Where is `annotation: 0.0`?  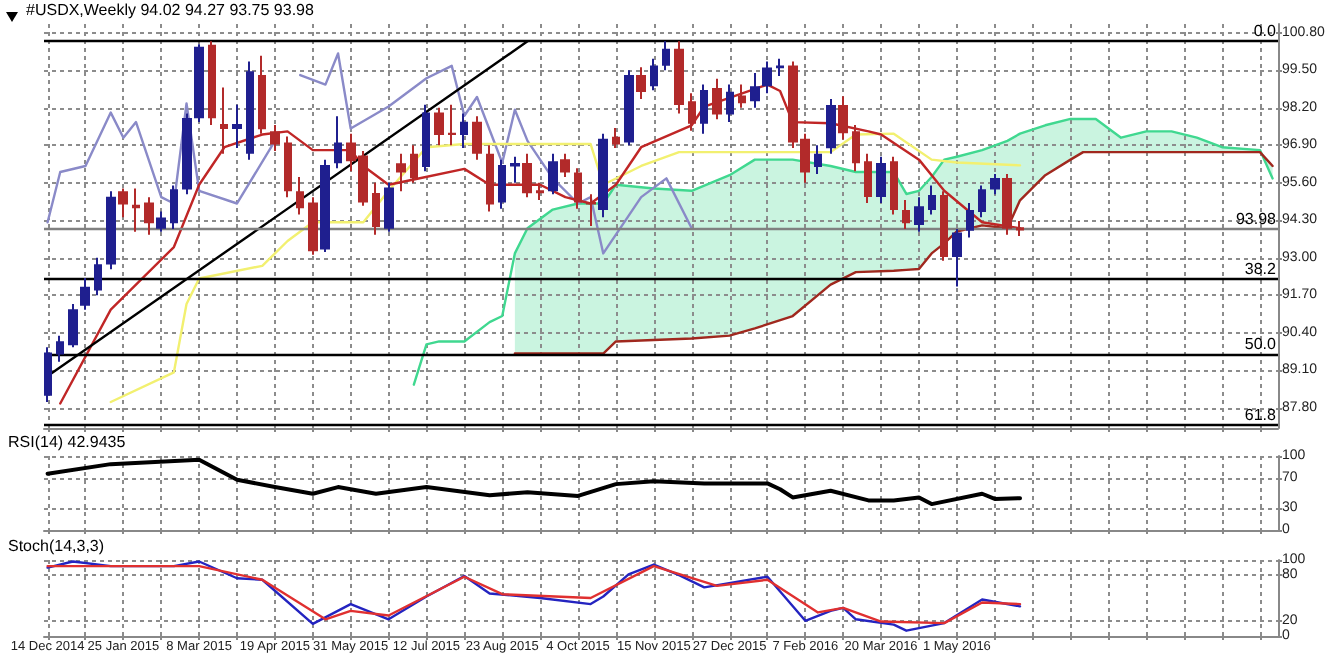
annotation: 0.0 is located at coordinates (1265, 30).